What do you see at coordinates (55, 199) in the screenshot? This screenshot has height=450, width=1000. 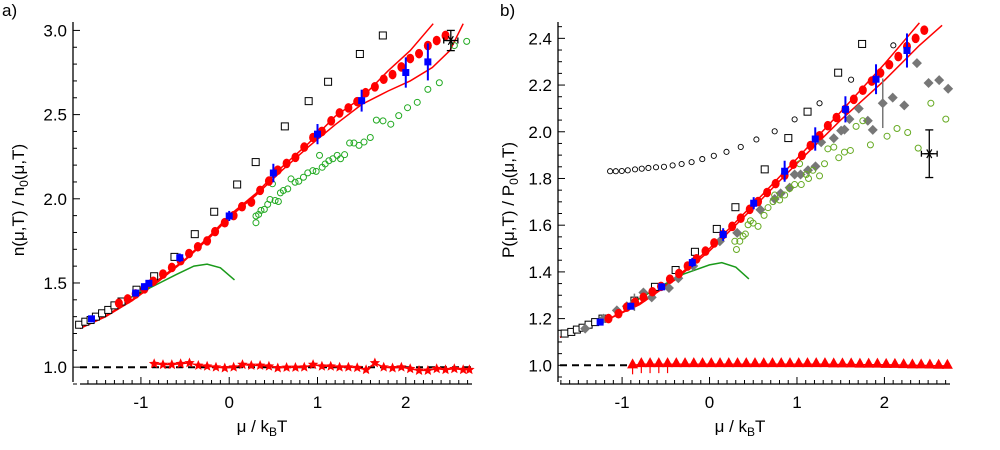 I see `y-tick-label: 2.0` at bounding box center [55, 199].